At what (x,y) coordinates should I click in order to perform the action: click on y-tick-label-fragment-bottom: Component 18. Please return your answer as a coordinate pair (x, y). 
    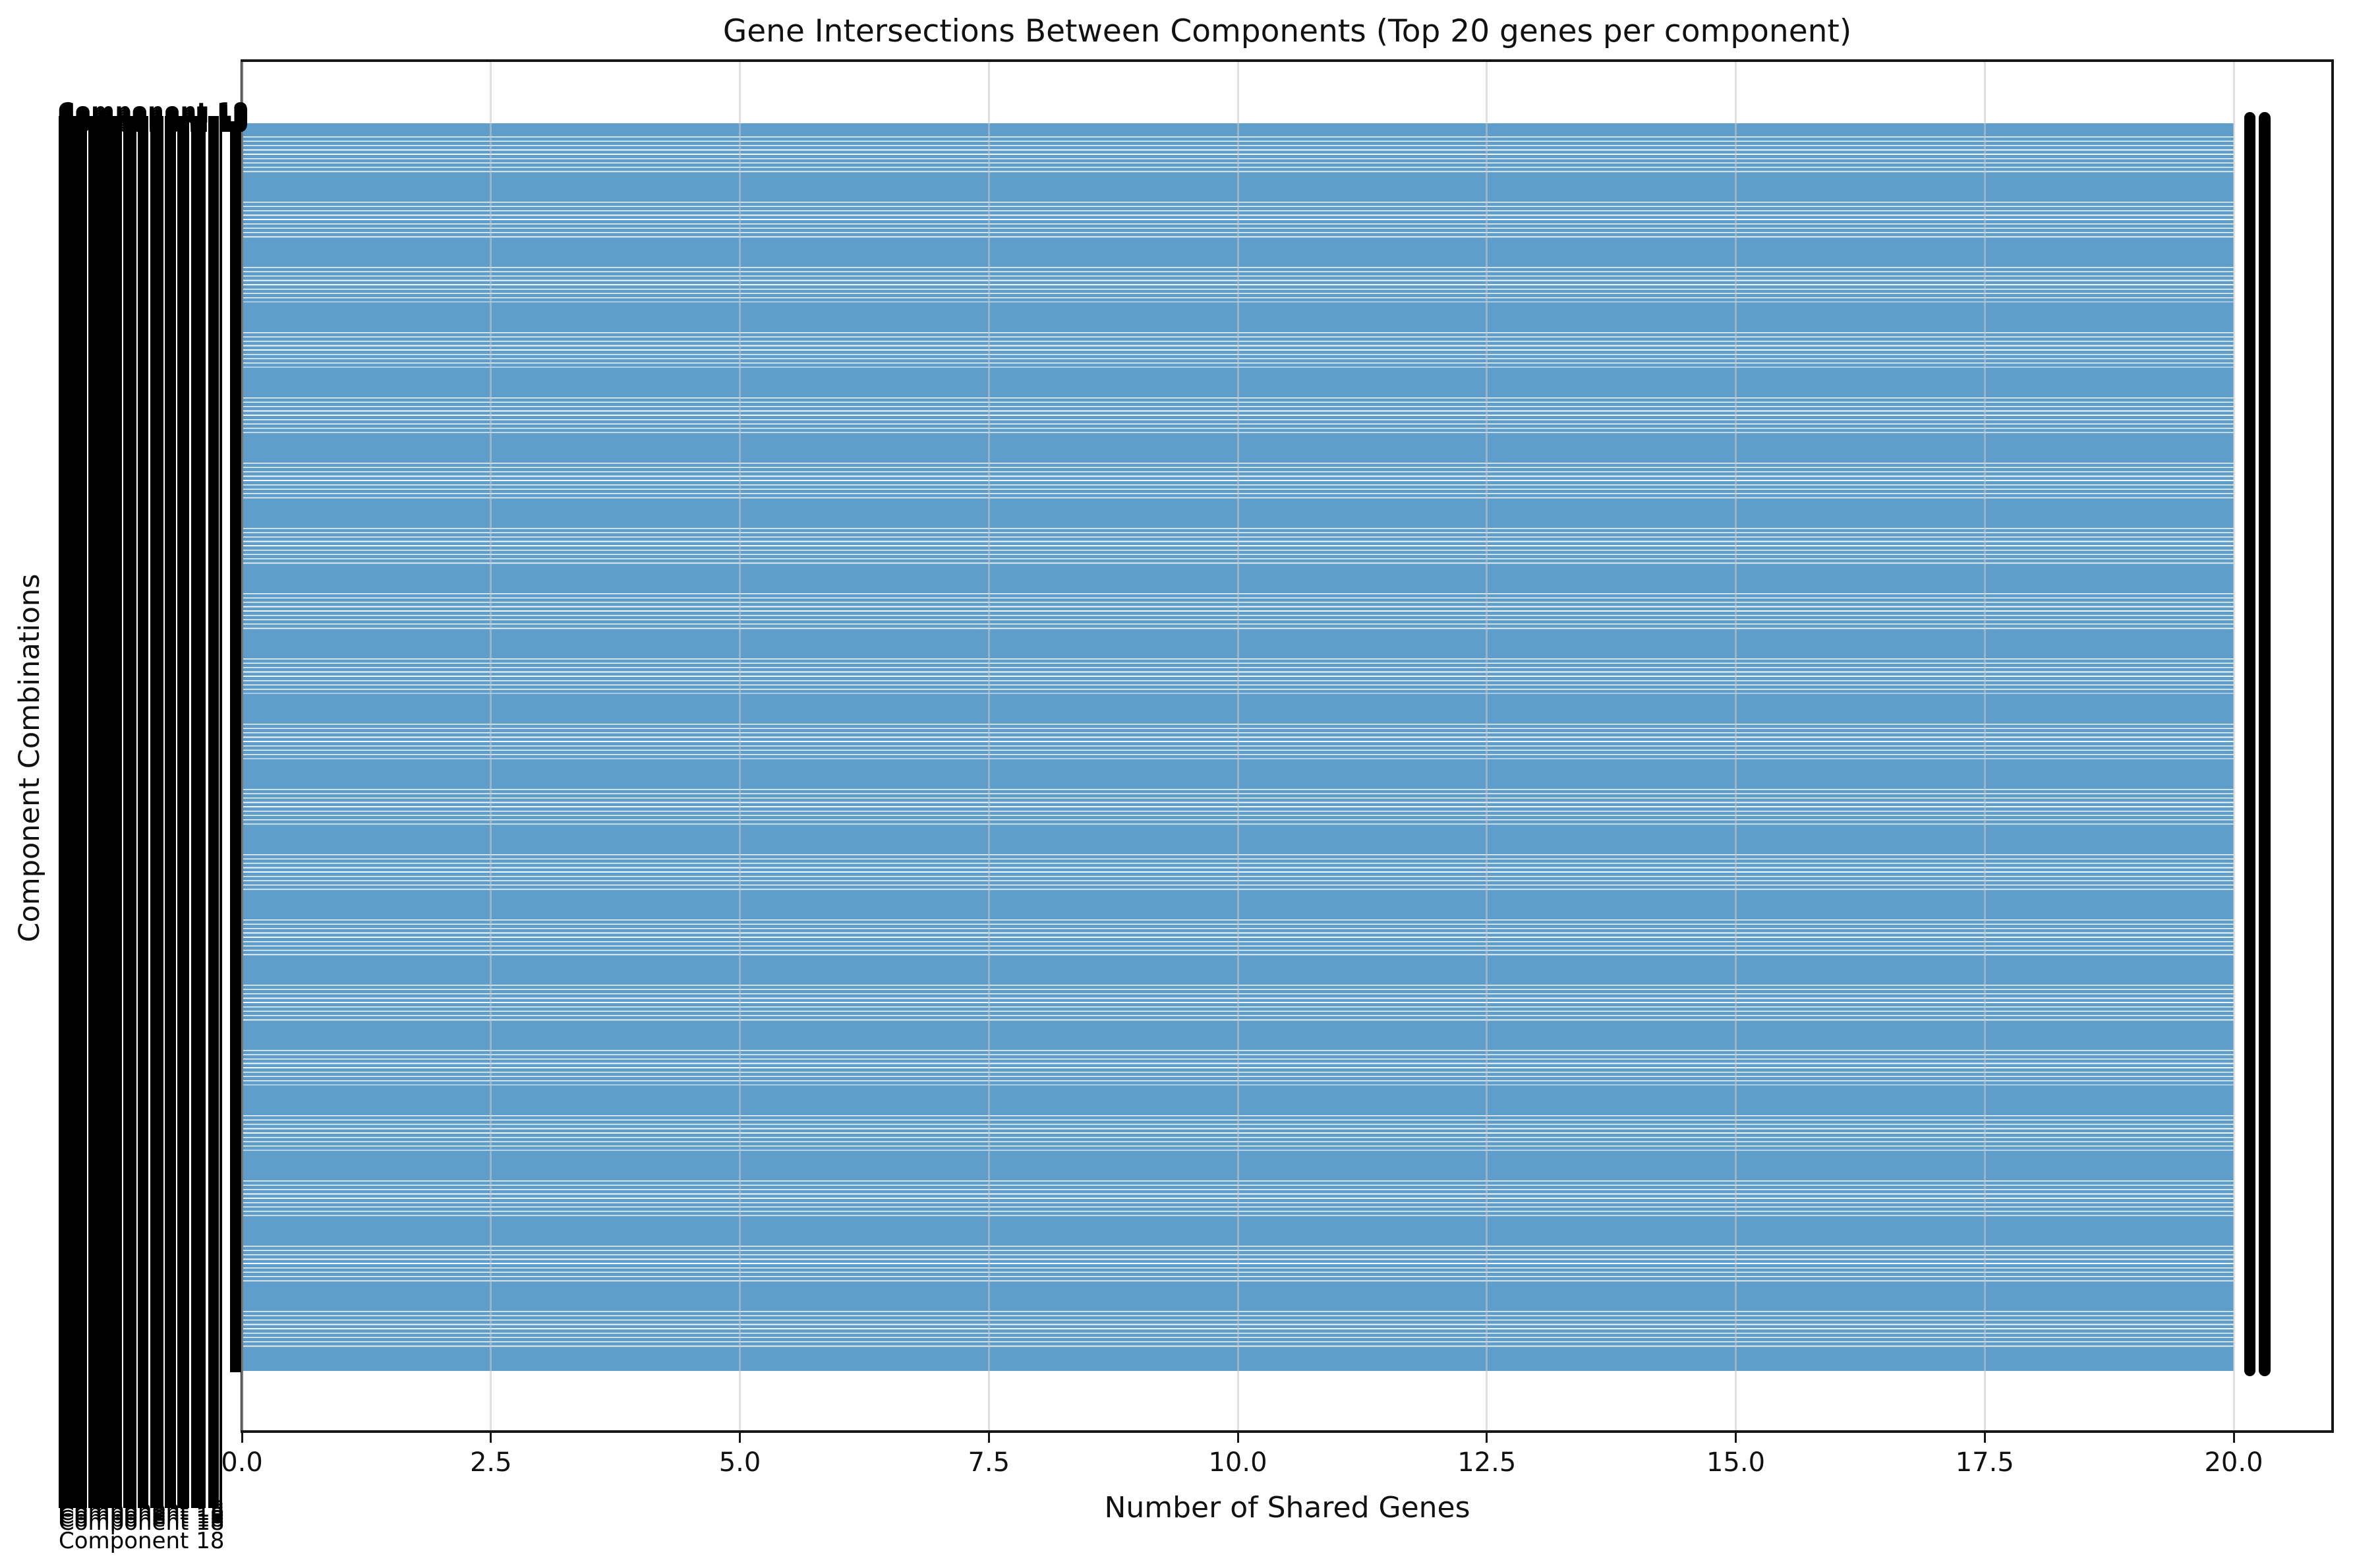
    Looking at the image, I should click on (142, 1541).